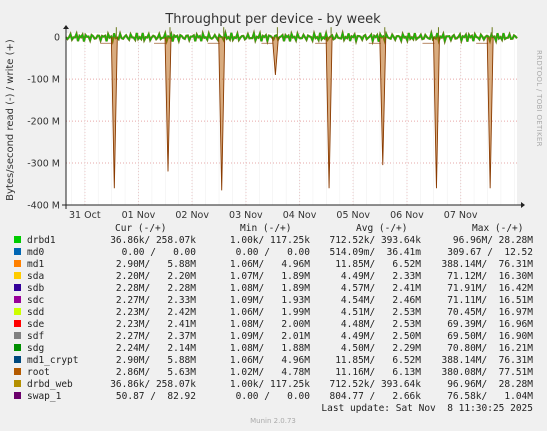 The width and height of the screenshot is (547, 431). What do you see at coordinates (156, 360) in the screenshot?
I see `series-cur: 2.90M/ 5.88M` at bounding box center [156, 360].